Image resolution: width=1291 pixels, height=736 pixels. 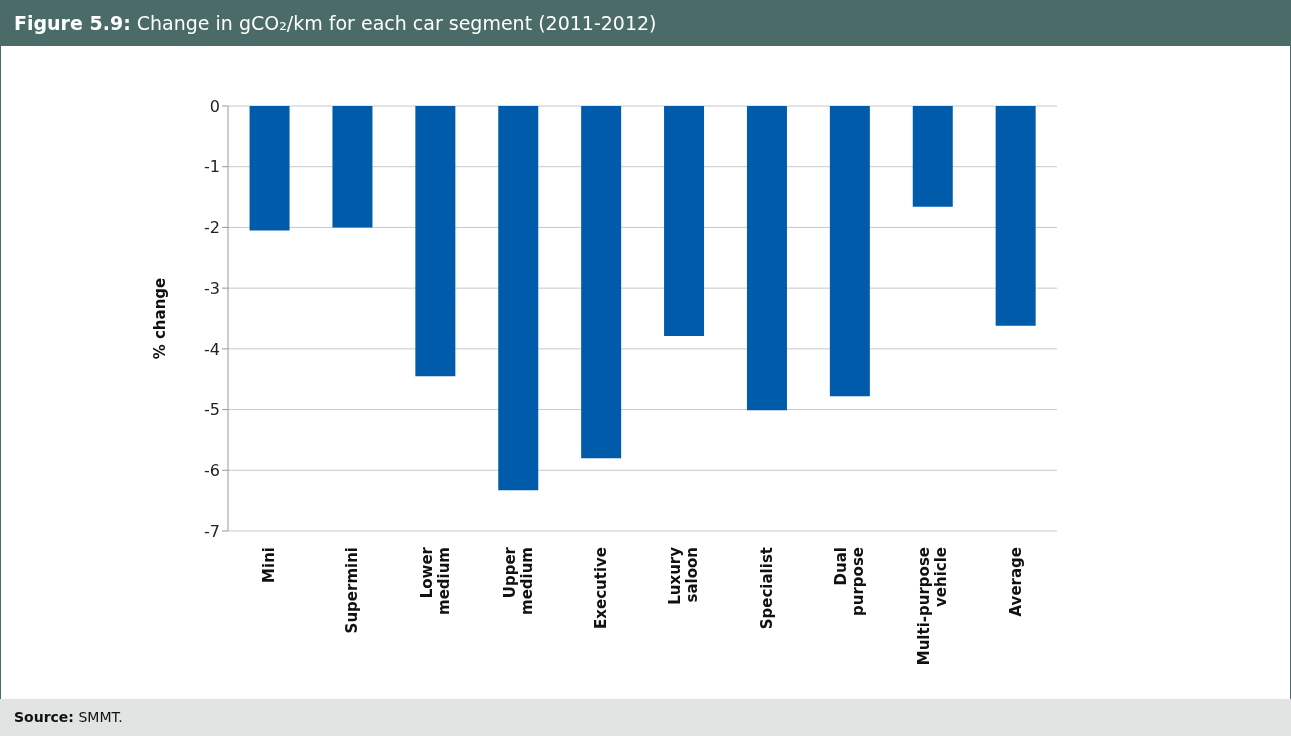 I want to click on x-tick-label: Luxury saloon, so click(x=684, y=575).